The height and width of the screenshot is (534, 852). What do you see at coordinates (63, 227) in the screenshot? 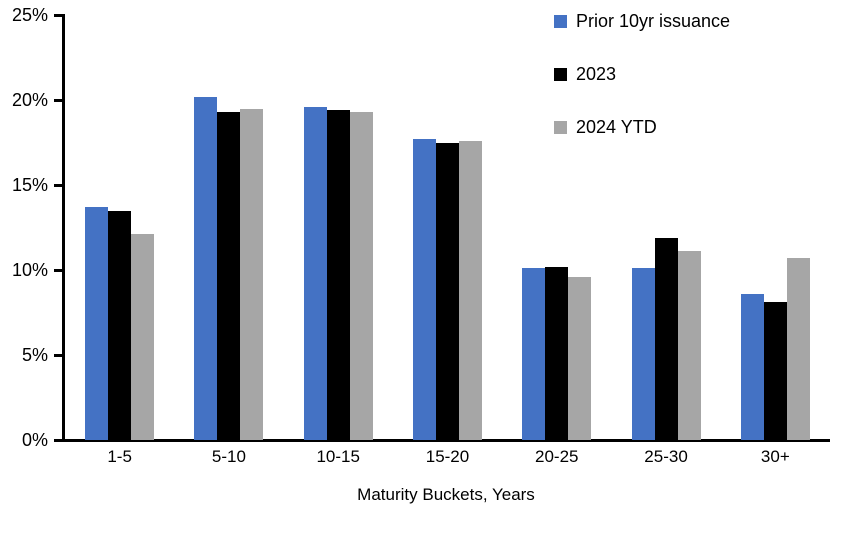
I see `y-axis-line` at bounding box center [63, 227].